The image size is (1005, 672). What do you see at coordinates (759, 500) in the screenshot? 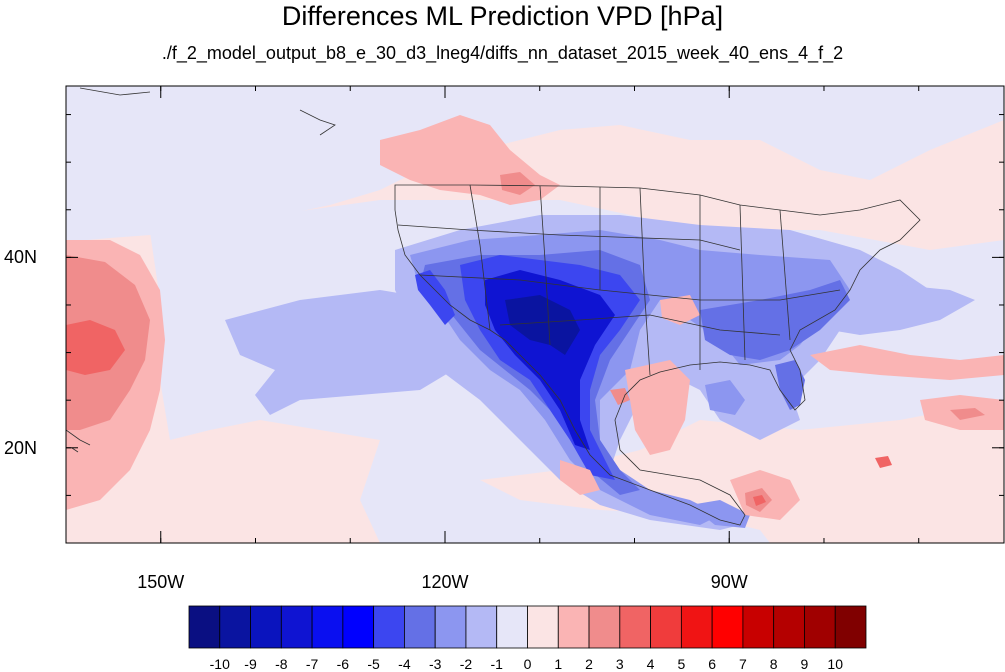
I see `region-red-caribbean-peak` at bounding box center [759, 500].